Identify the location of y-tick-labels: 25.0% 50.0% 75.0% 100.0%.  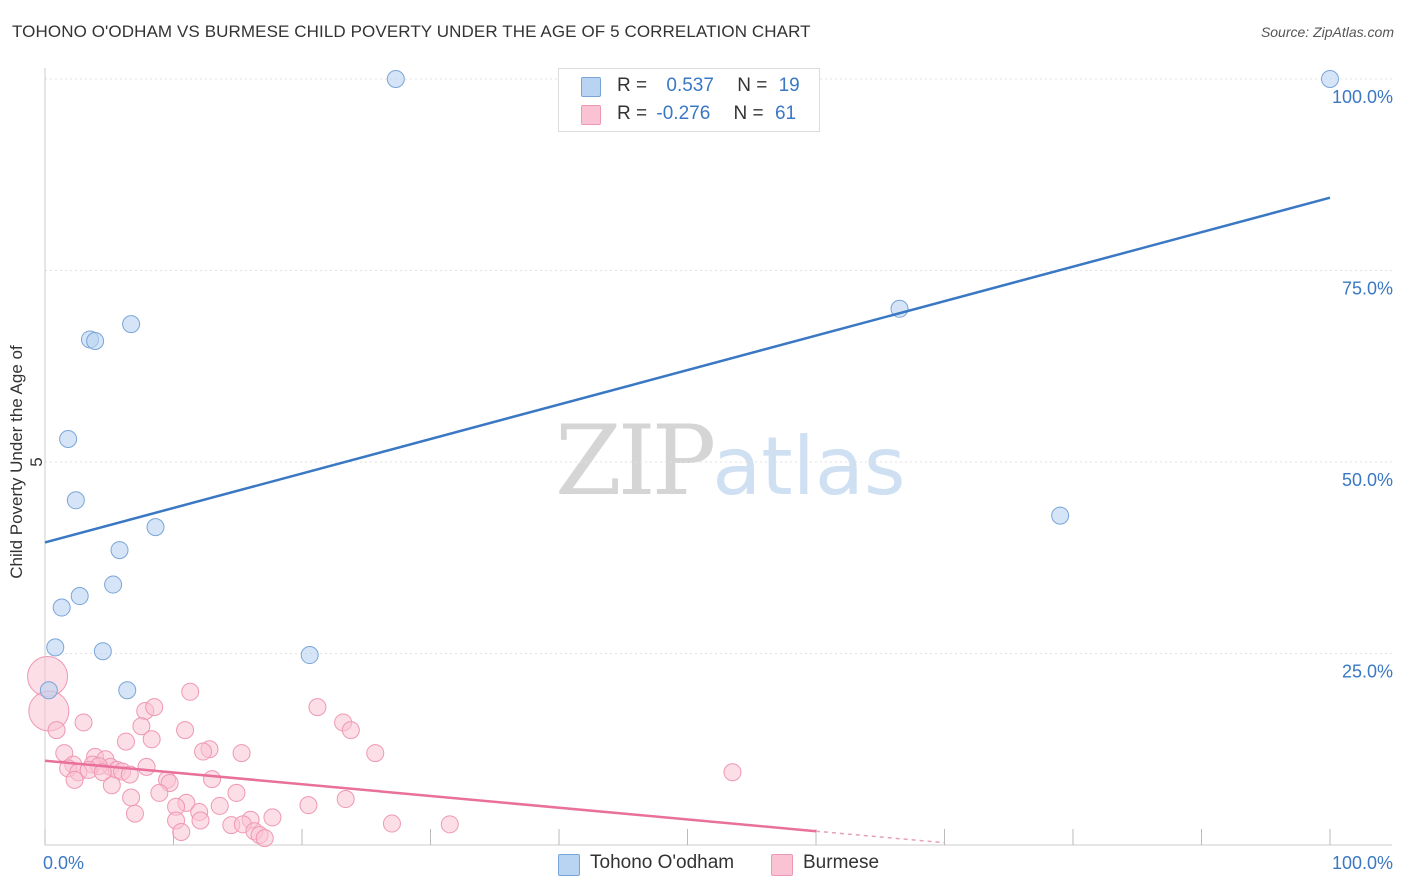
(1362, 384).